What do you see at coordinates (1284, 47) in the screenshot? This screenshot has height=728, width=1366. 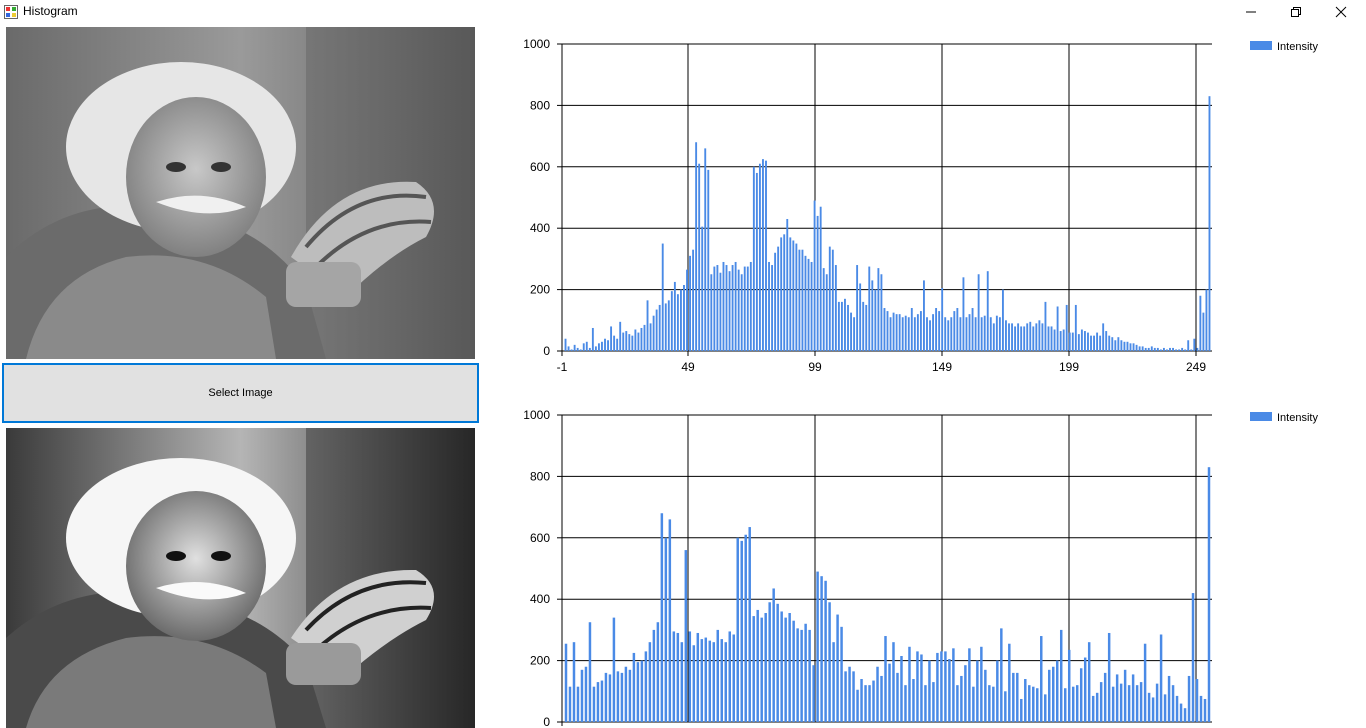 I see `legend: Intensity` at bounding box center [1284, 47].